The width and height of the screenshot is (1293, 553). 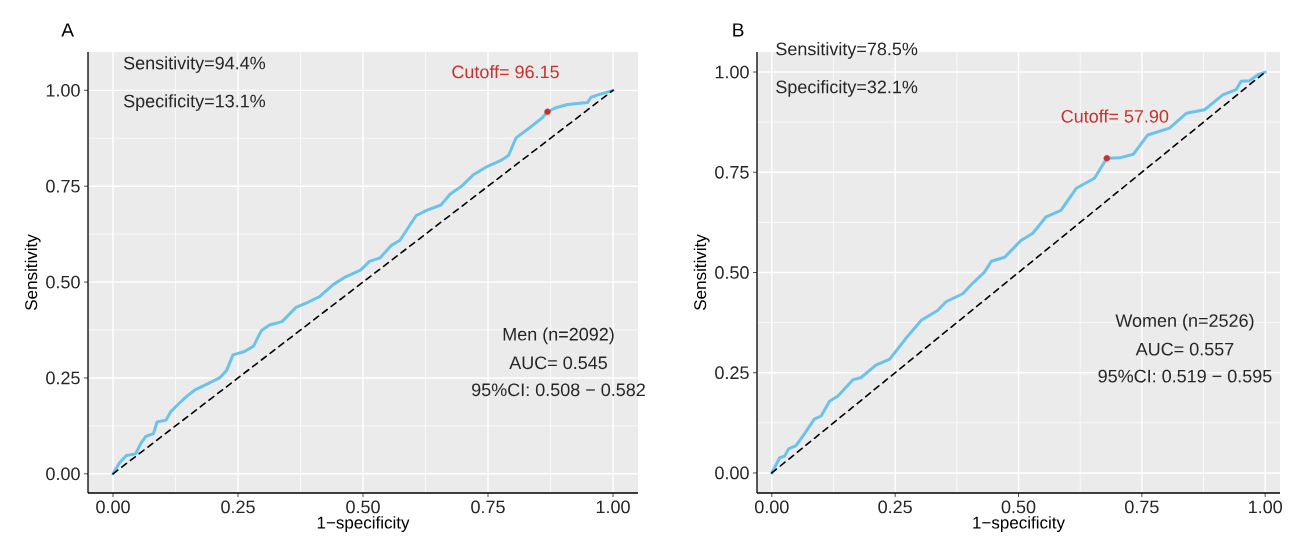 What do you see at coordinates (847, 50) in the screenshot?
I see `annotation: Sensitivity=78.5%` at bounding box center [847, 50].